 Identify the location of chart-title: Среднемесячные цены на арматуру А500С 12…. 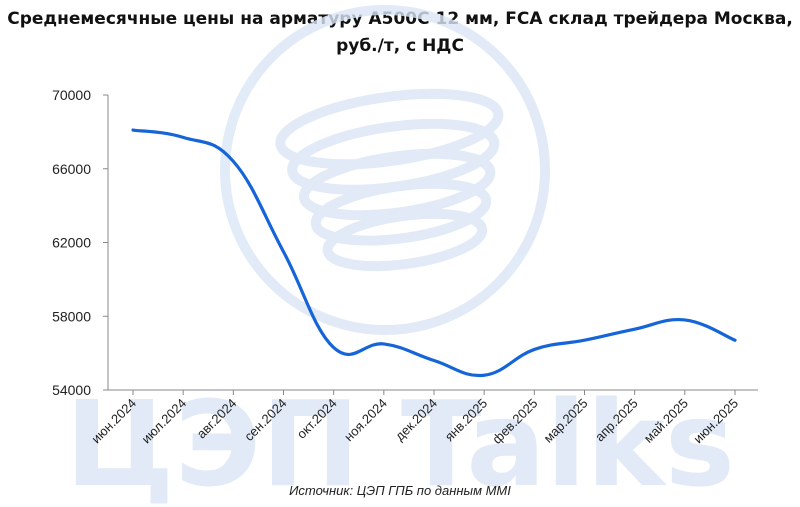
(400, 33).